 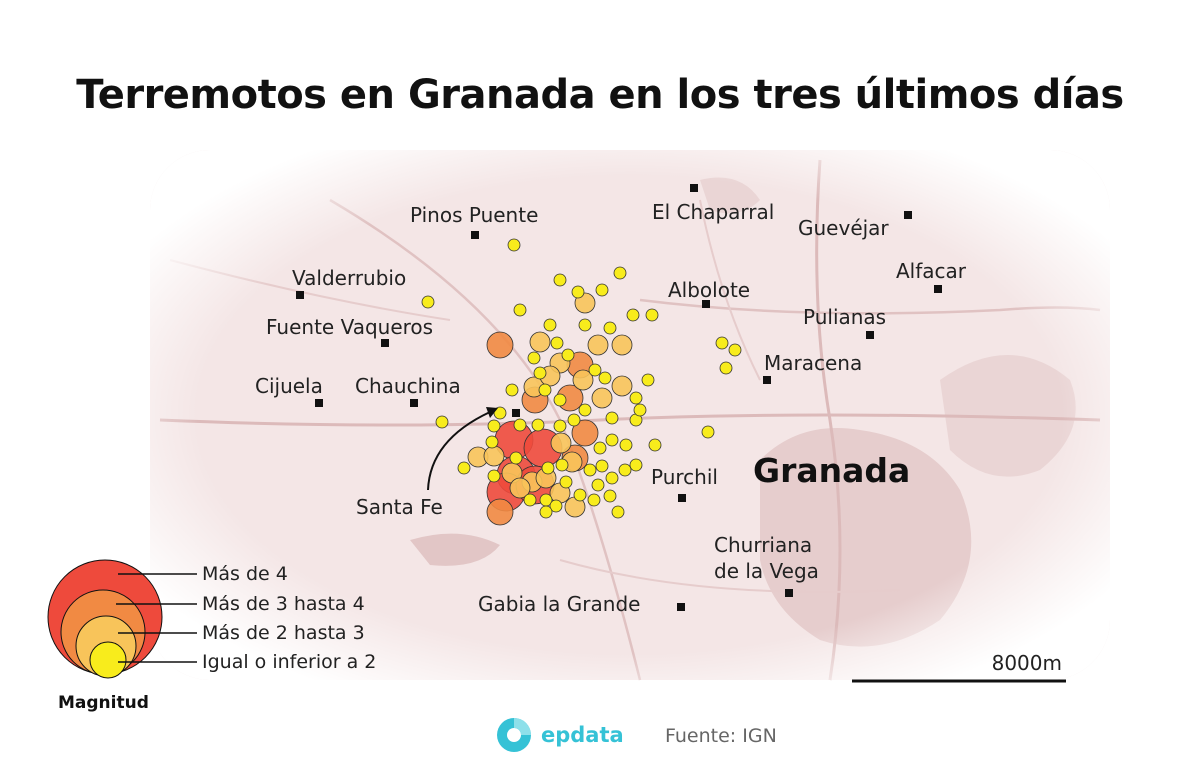 I want to click on marker-pulianas, so click(x=870, y=335).